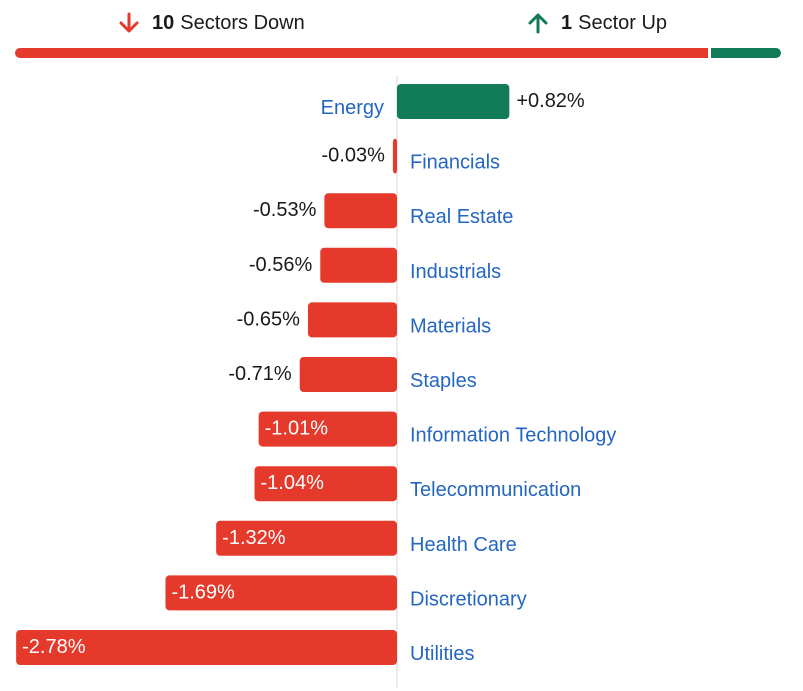 This screenshot has width=803, height=691. What do you see at coordinates (325, 484) in the screenshot?
I see `bar-telecommunication` at bounding box center [325, 484].